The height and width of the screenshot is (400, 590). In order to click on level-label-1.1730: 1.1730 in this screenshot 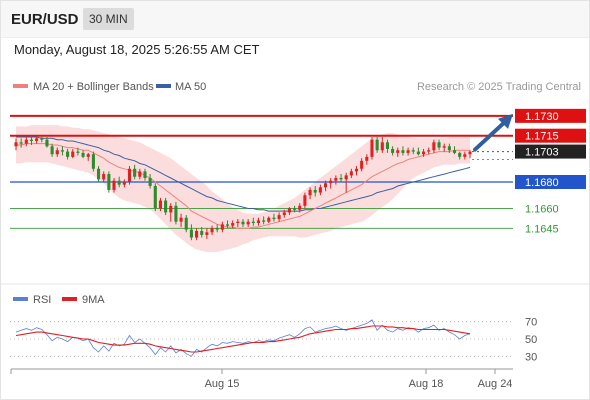, I will do `click(542, 117)`.